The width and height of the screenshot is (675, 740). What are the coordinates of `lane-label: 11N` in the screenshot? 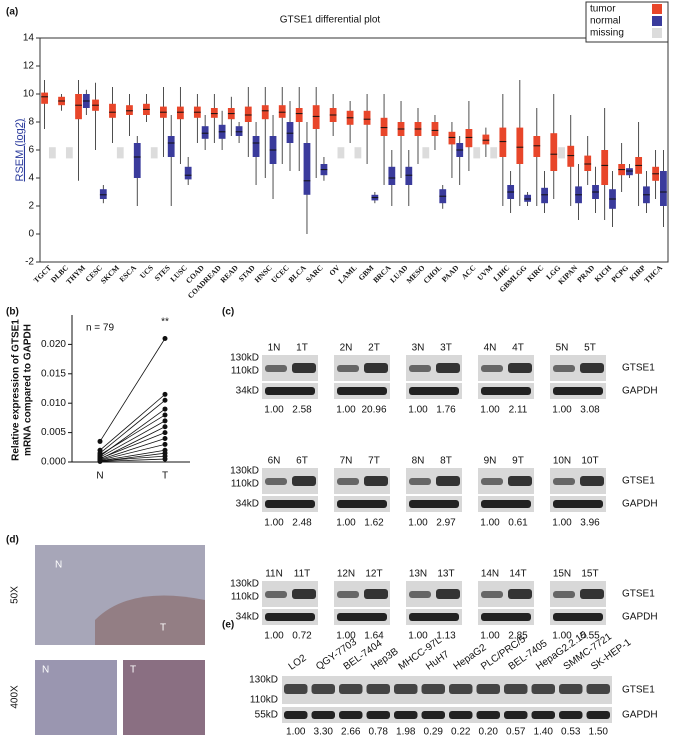 It's located at (274, 574).